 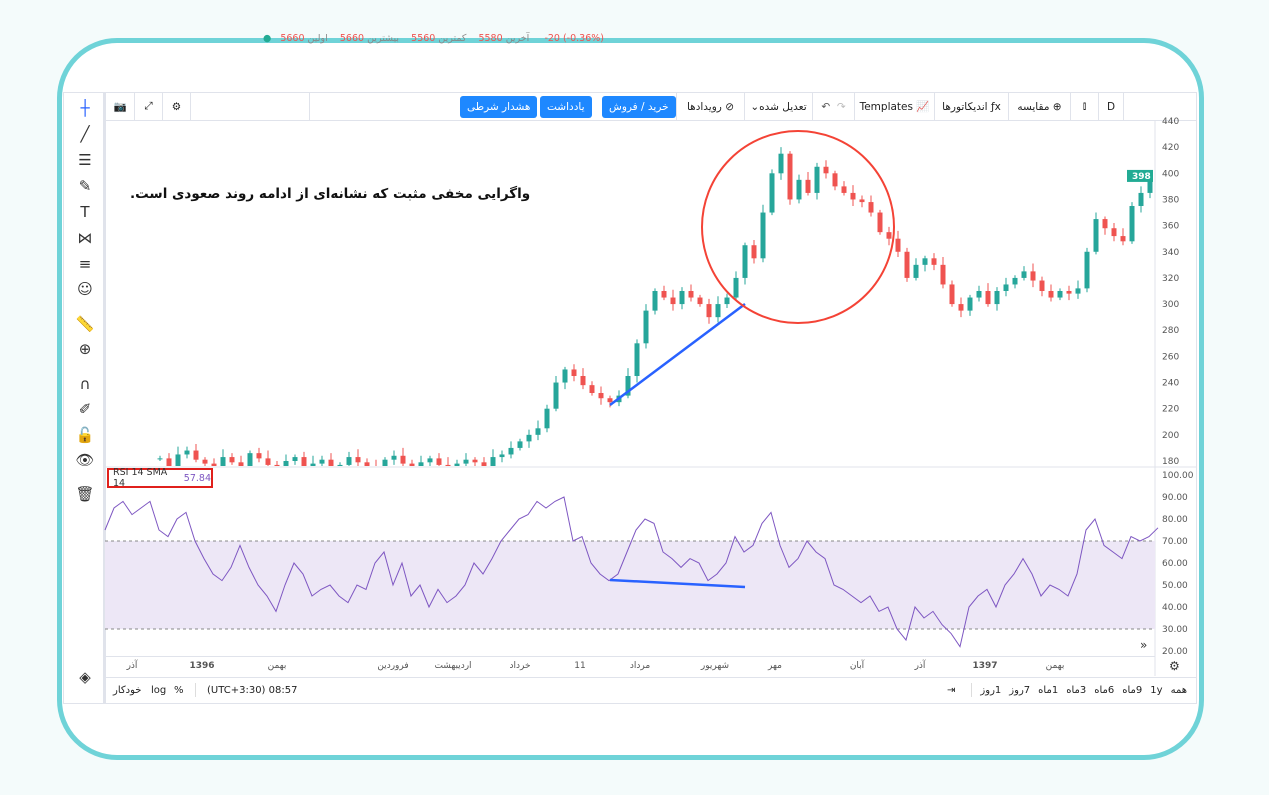 I want to click on price-tick-label: 180, so click(x=1170, y=462).